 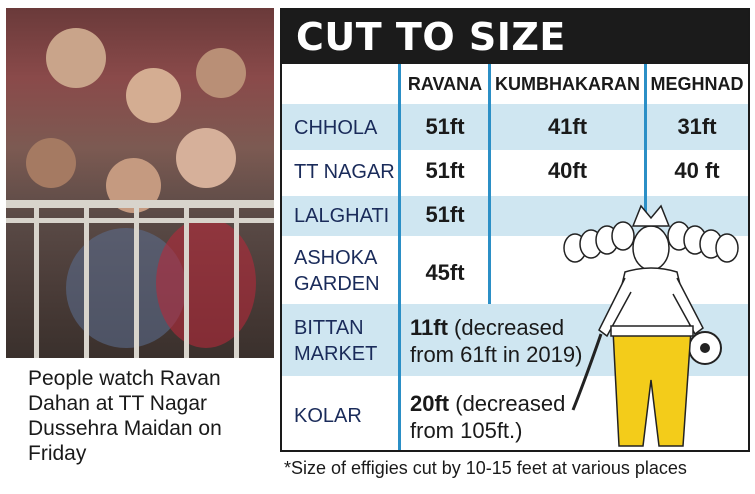 What do you see at coordinates (430, 403) in the screenshot?
I see `note-kolar-value: 20ft` at bounding box center [430, 403].